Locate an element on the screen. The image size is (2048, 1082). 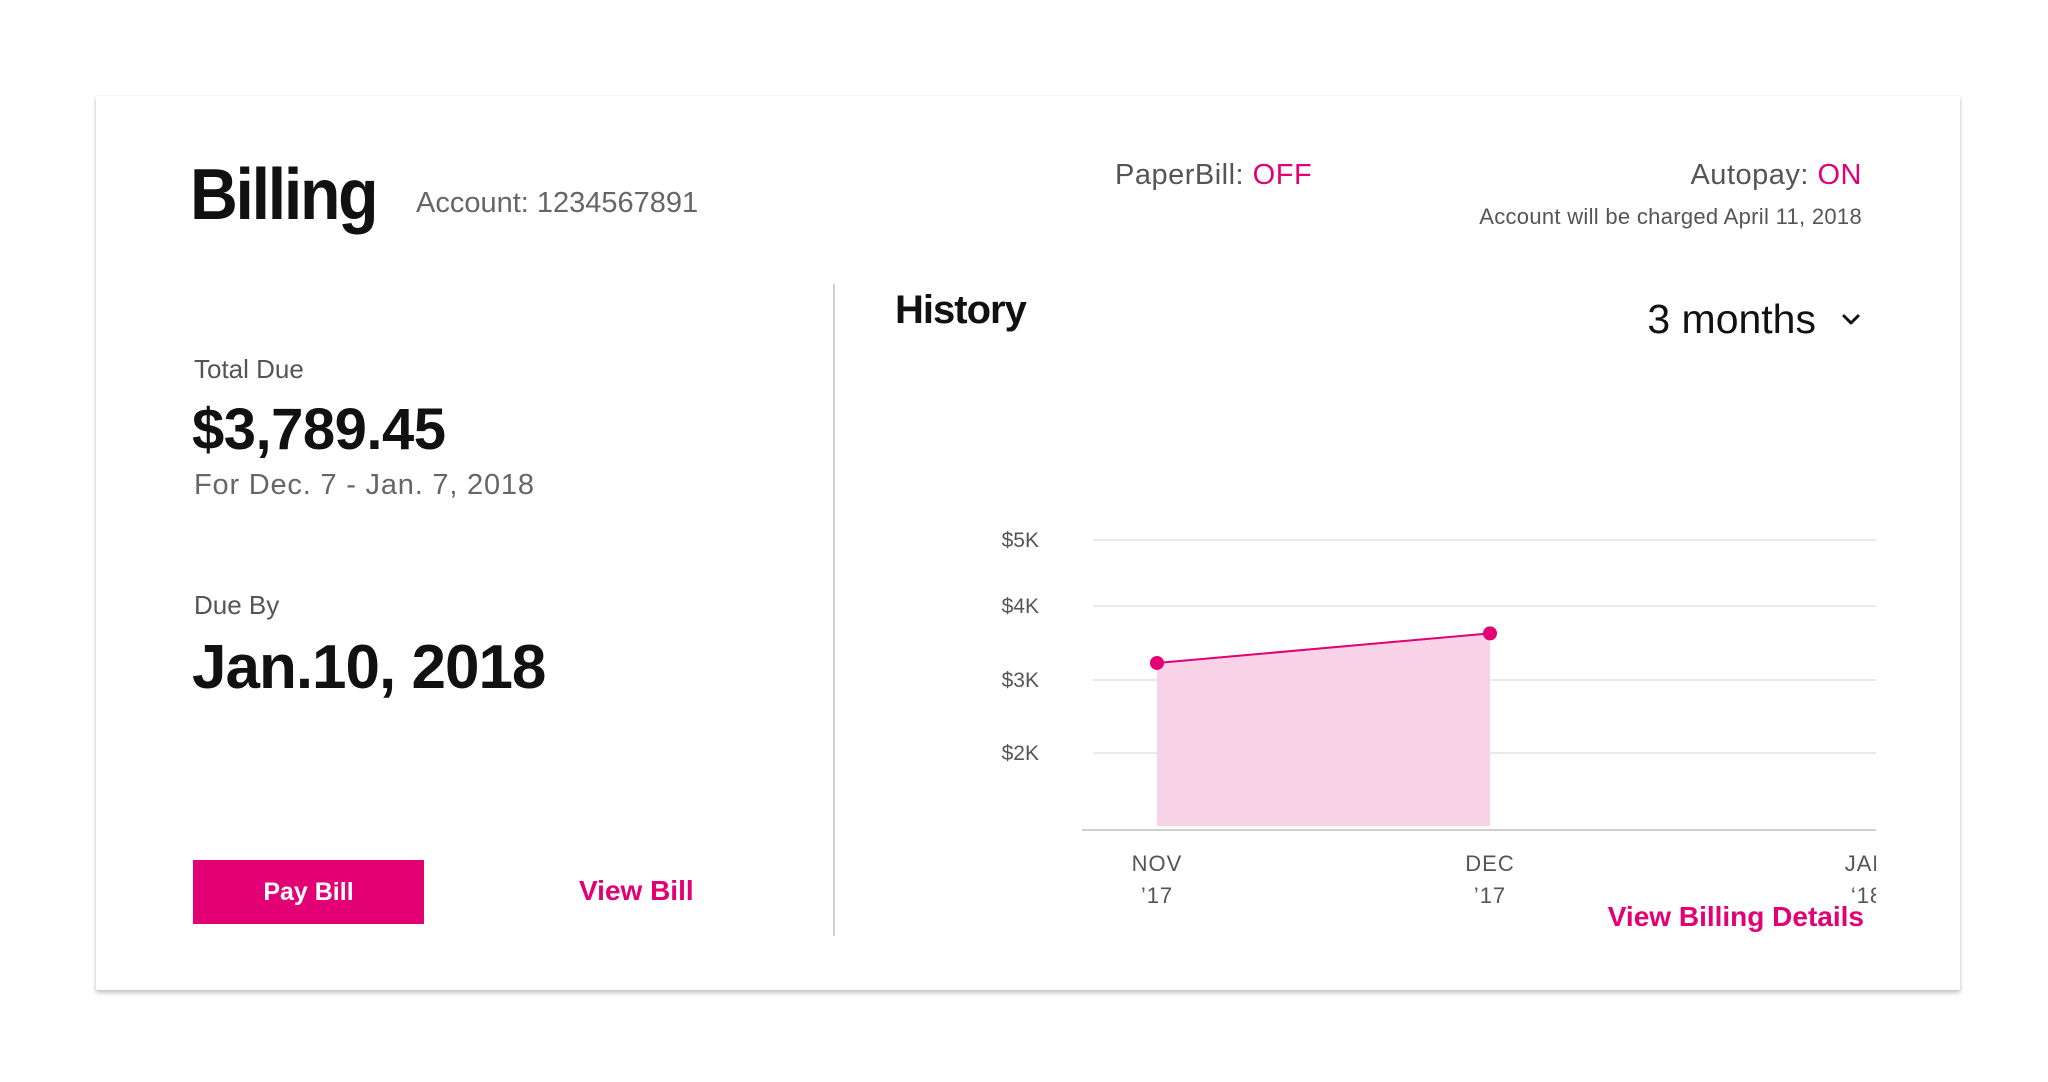
autopay-setting: Autopay: ON is located at coordinates (1776, 175).